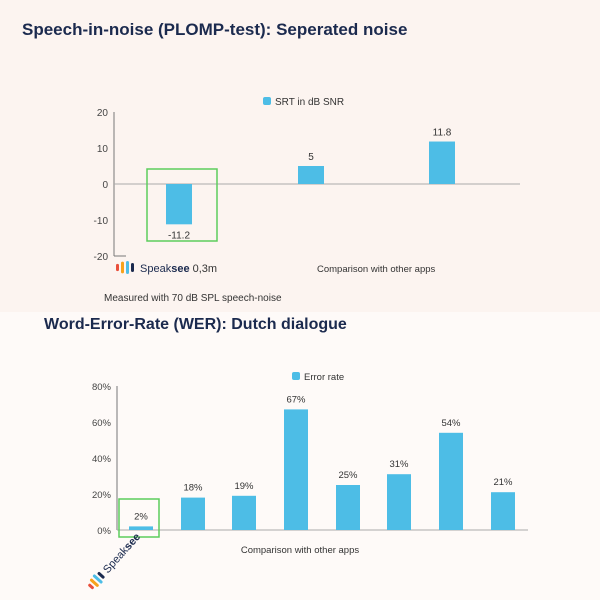 The height and width of the screenshot is (600, 600). Describe the element at coordinates (103, 149) in the screenshot. I see `plomp-y-tick-label: 10` at that location.